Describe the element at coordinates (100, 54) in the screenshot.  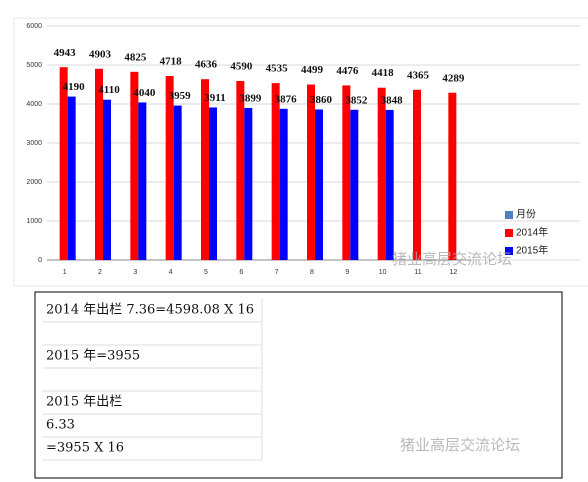
I see `data-label: 4903` at that location.